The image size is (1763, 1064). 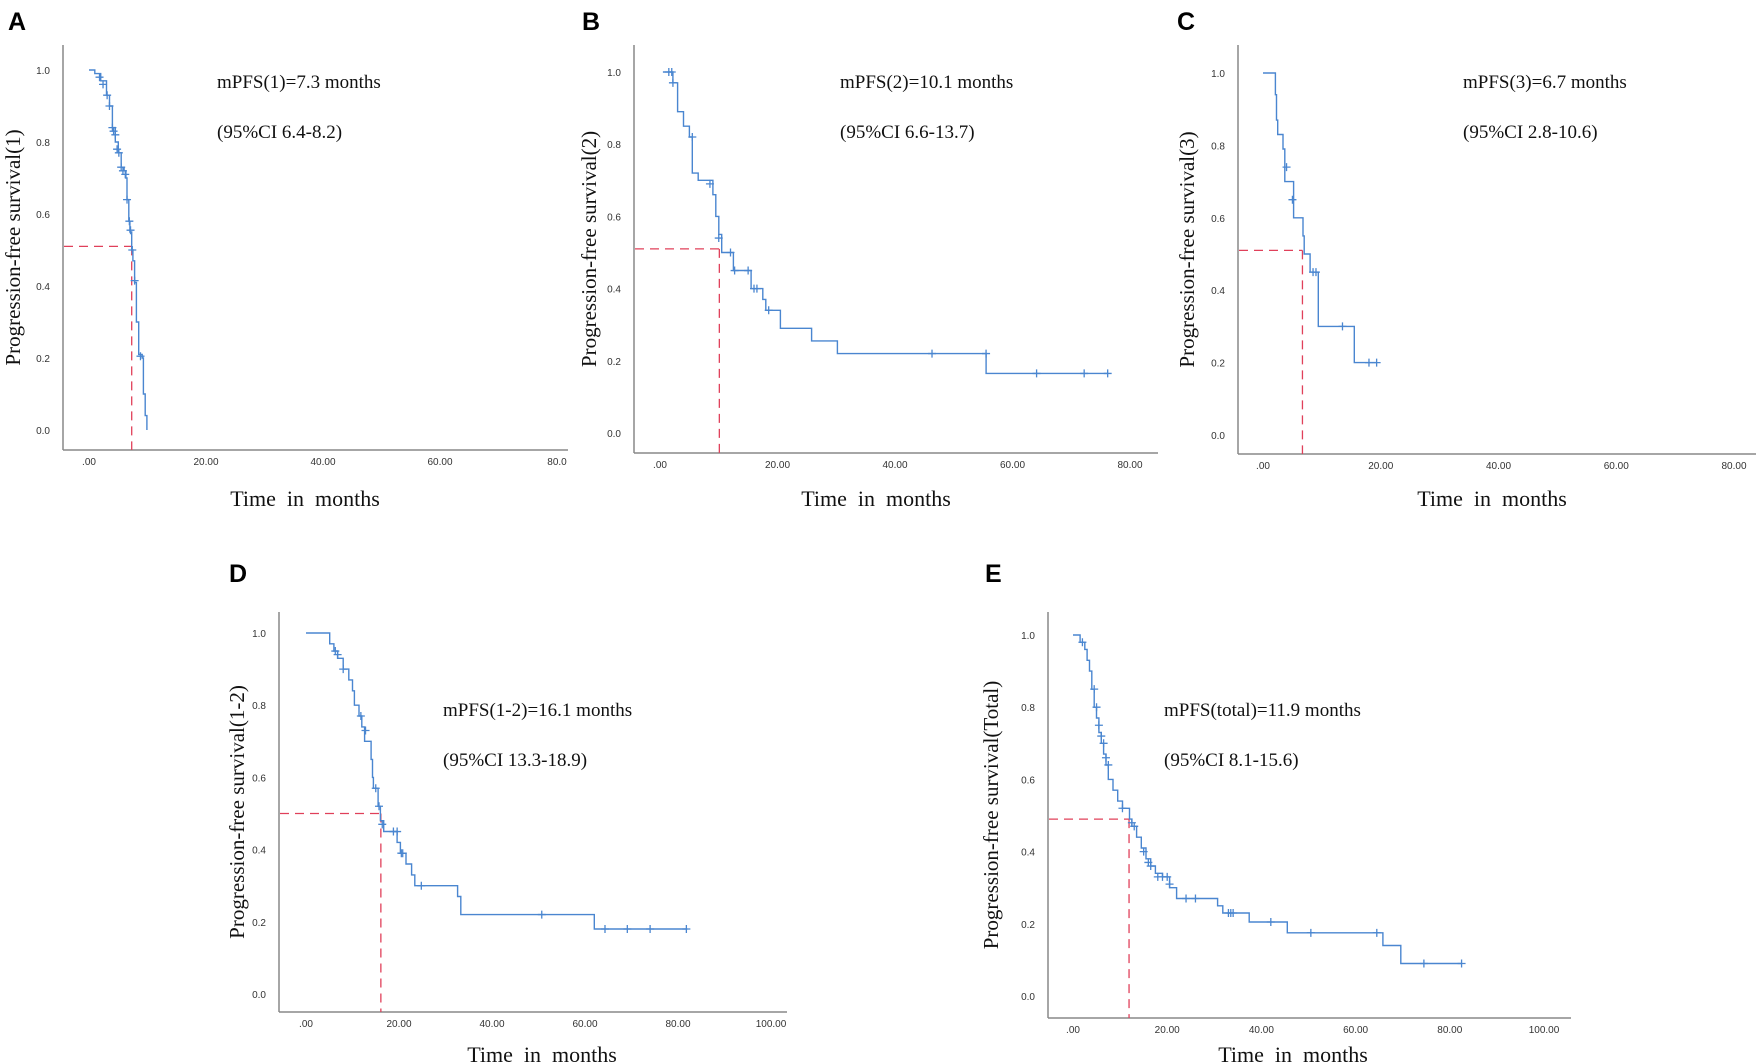 I want to click on y-axis-label: Progression-free survival(3), so click(x=1187, y=249).